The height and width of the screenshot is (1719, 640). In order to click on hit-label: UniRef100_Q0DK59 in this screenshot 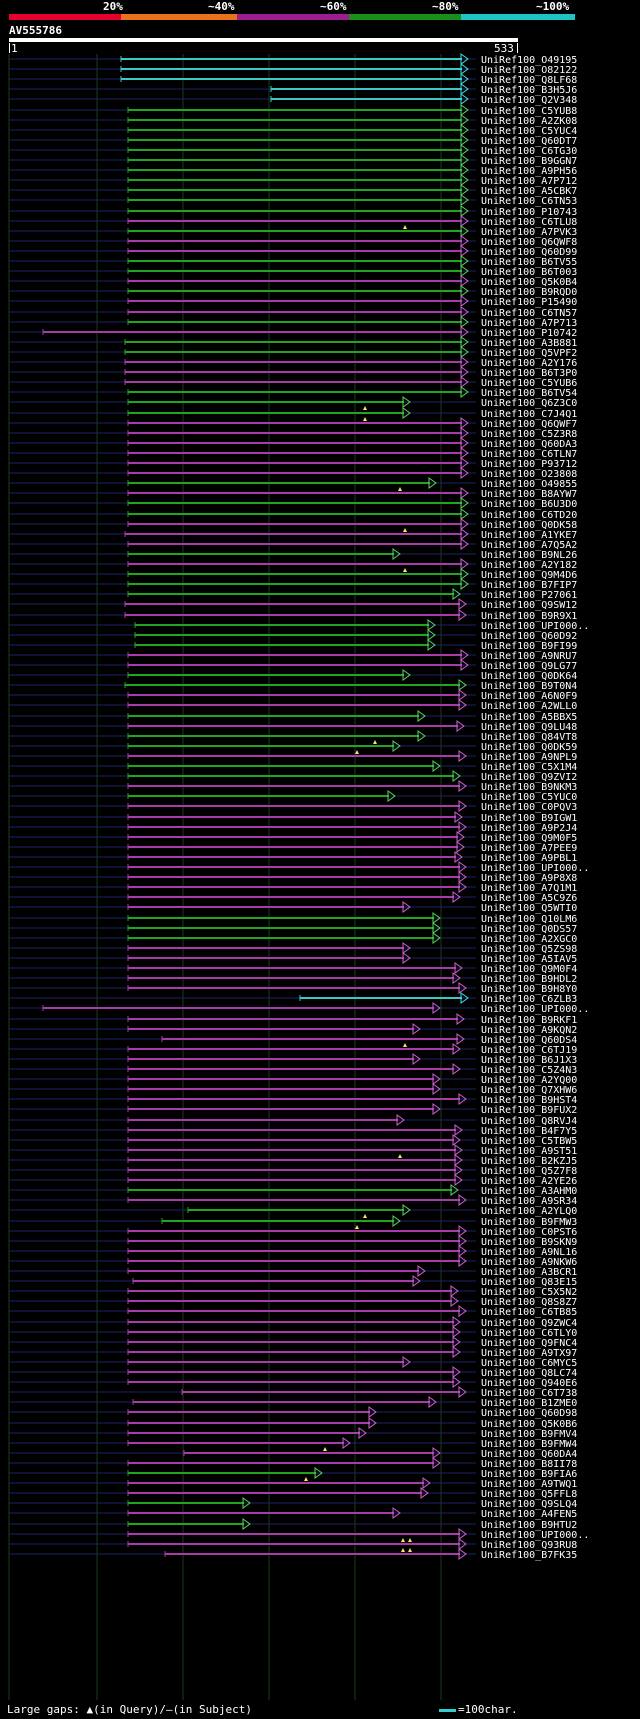, I will do `click(529, 747)`.